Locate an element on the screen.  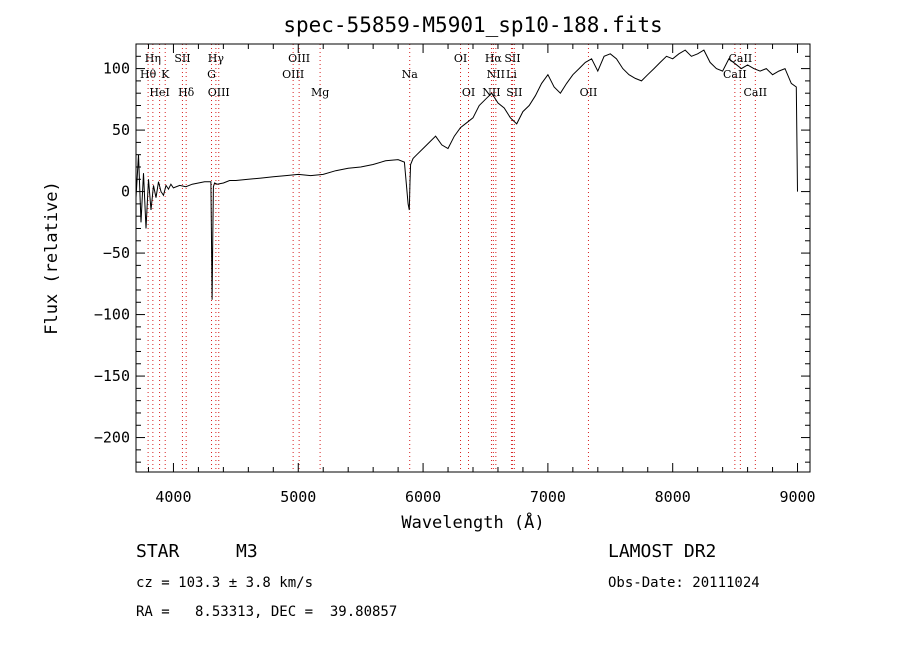
y-tick-label: −150 is located at coordinates (112, 376).